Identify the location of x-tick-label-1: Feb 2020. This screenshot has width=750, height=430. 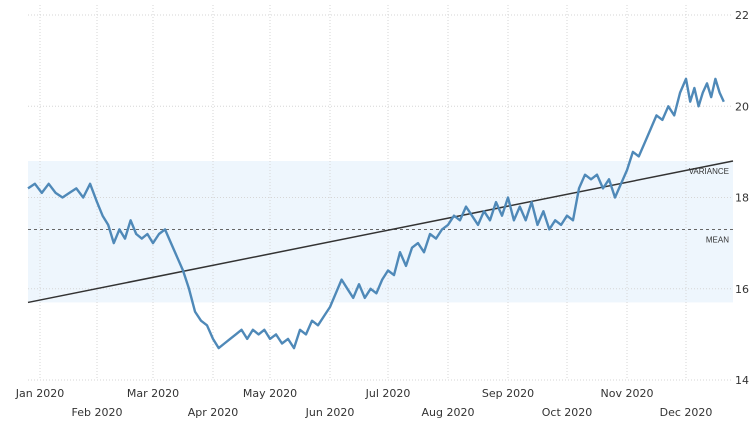
(97, 412).